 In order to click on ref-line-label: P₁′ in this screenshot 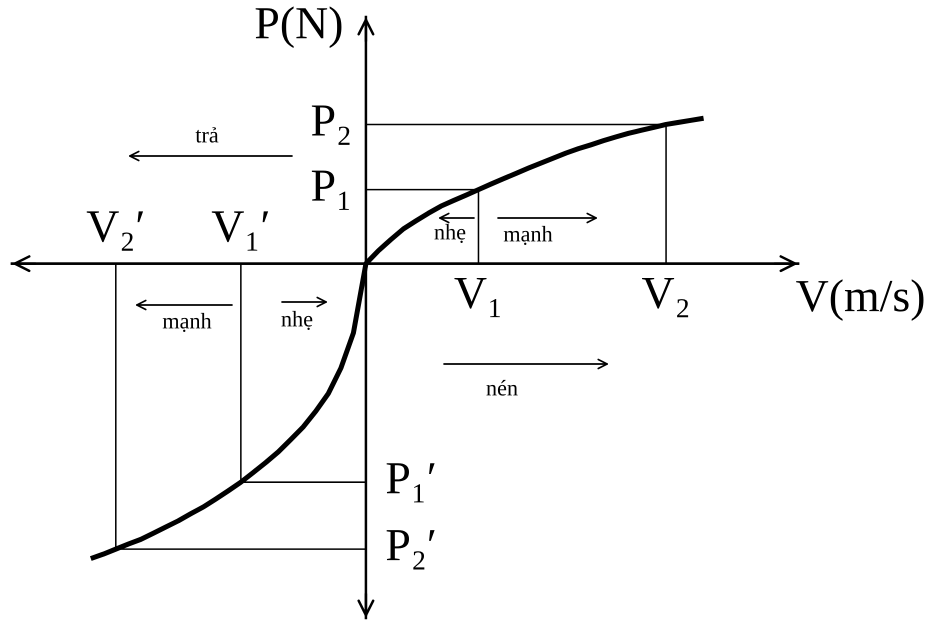, I will do `click(410, 482)`.